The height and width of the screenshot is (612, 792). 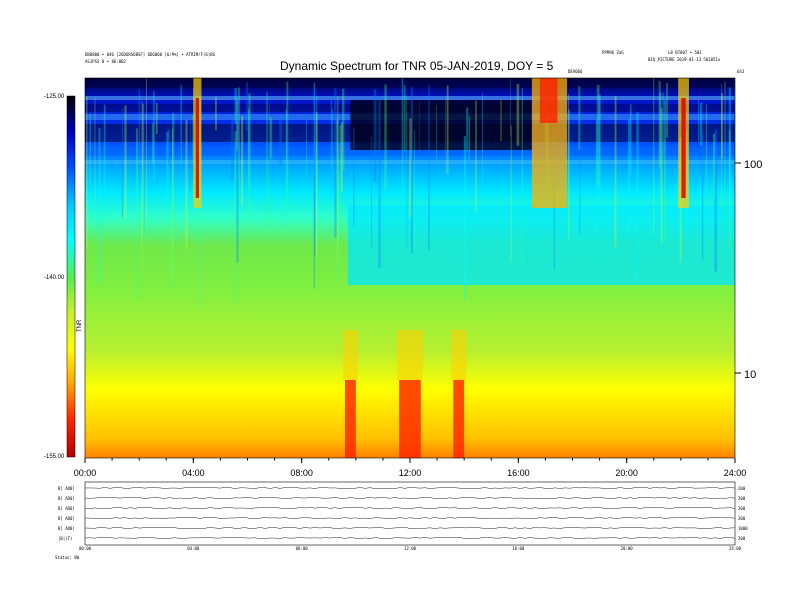 What do you see at coordinates (66, 518) in the screenshot?
I see `bottom-row-label-3: B[ AD0]` at bounding box center [66, 518].